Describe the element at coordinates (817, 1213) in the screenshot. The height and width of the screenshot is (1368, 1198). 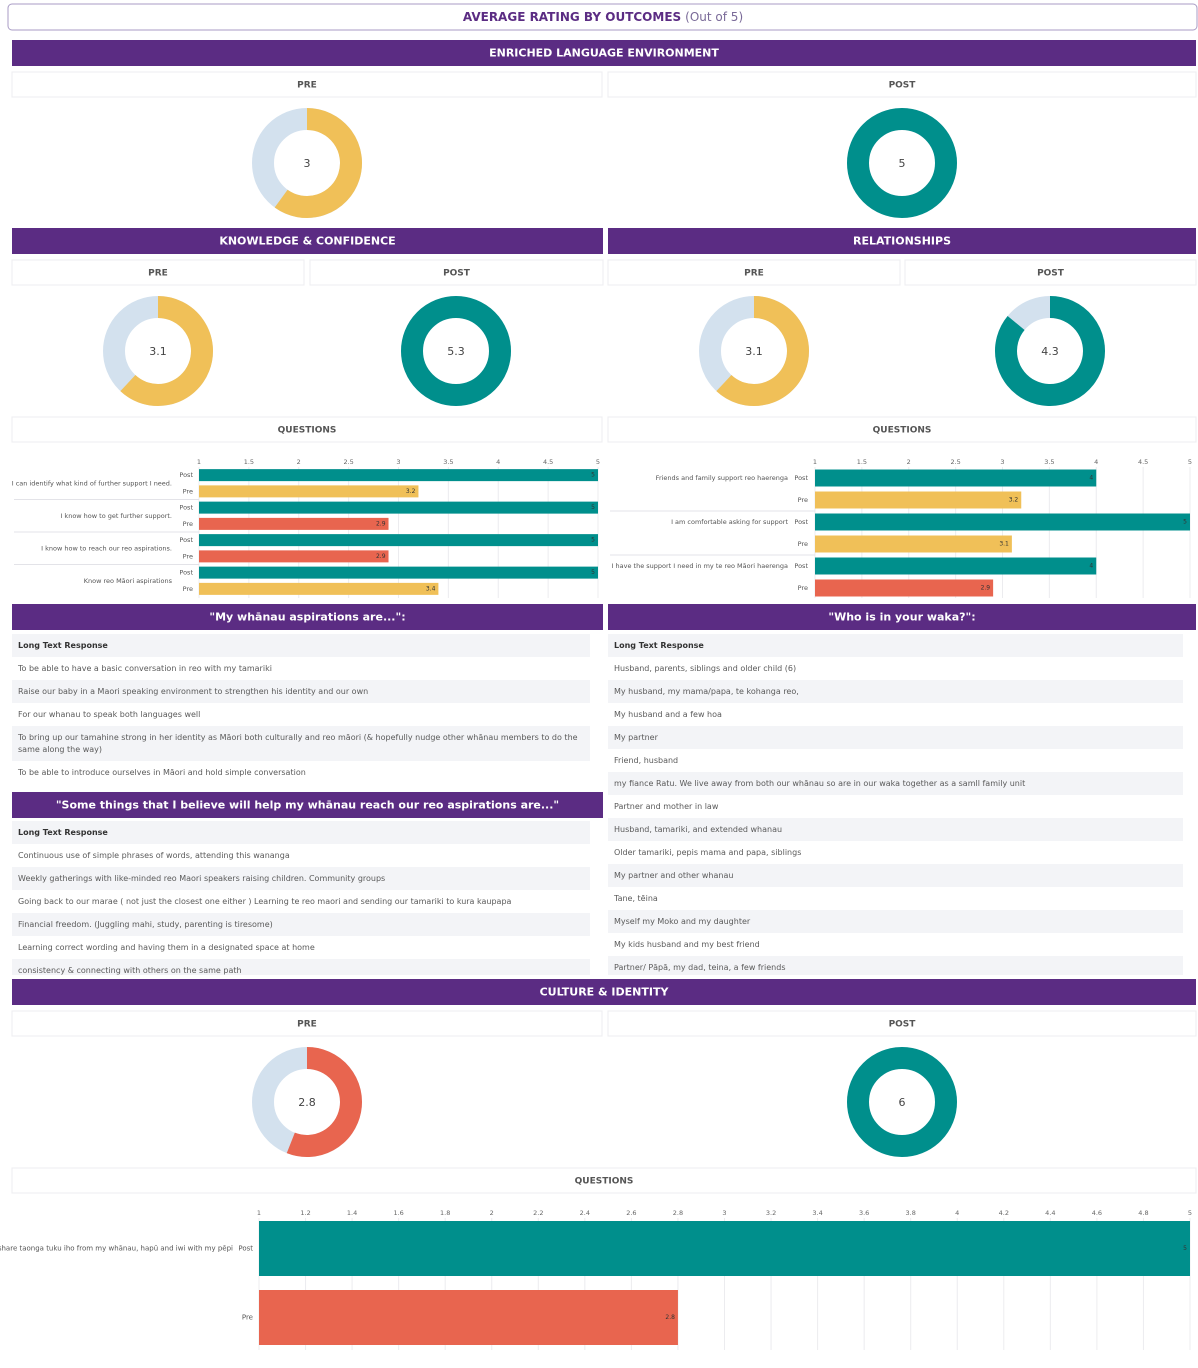
I see `x-tick-label: 3.4` at that location.